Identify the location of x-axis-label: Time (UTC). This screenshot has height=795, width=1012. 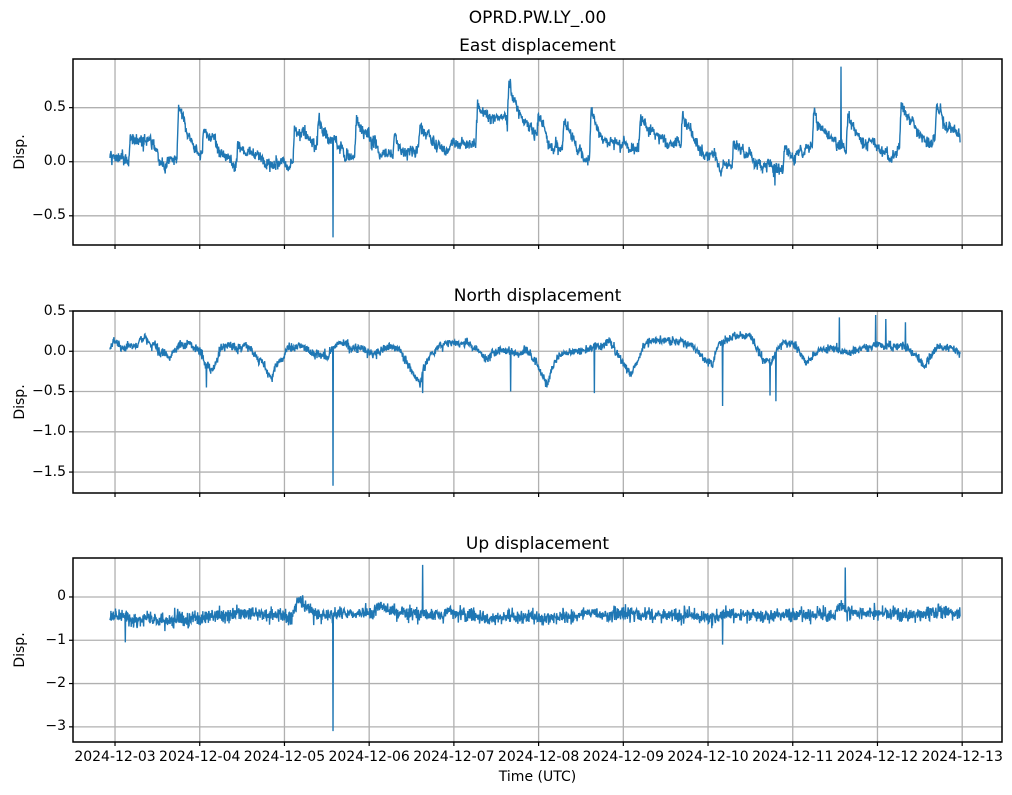
(537, 777).